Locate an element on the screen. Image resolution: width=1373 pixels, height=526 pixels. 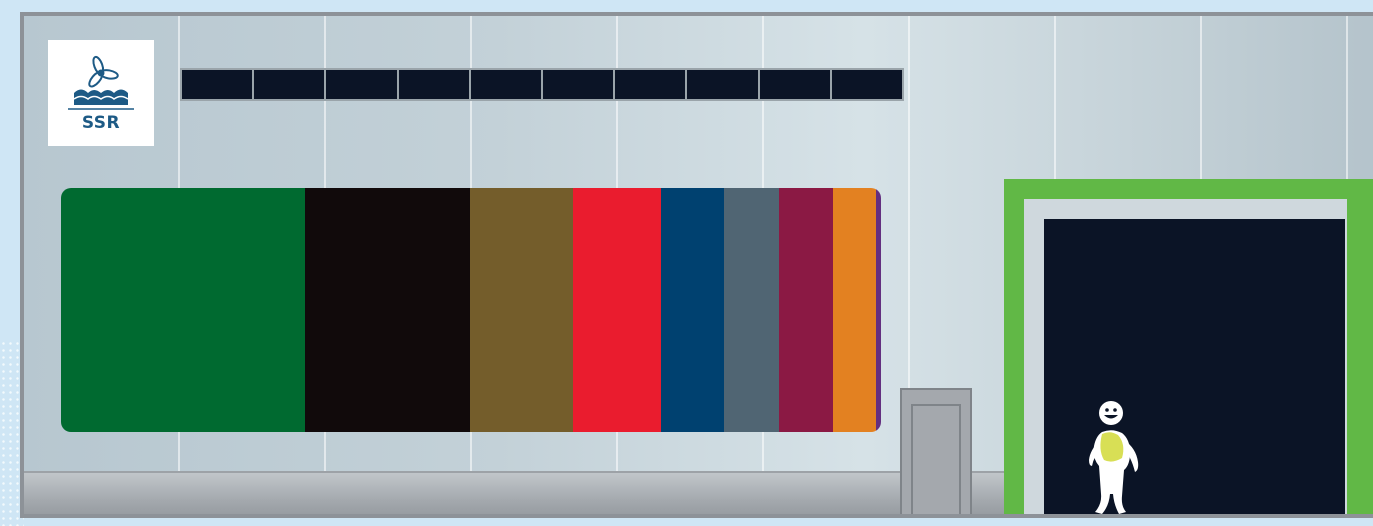
smiling-figure-icon is located at coordinates (1114, 457).